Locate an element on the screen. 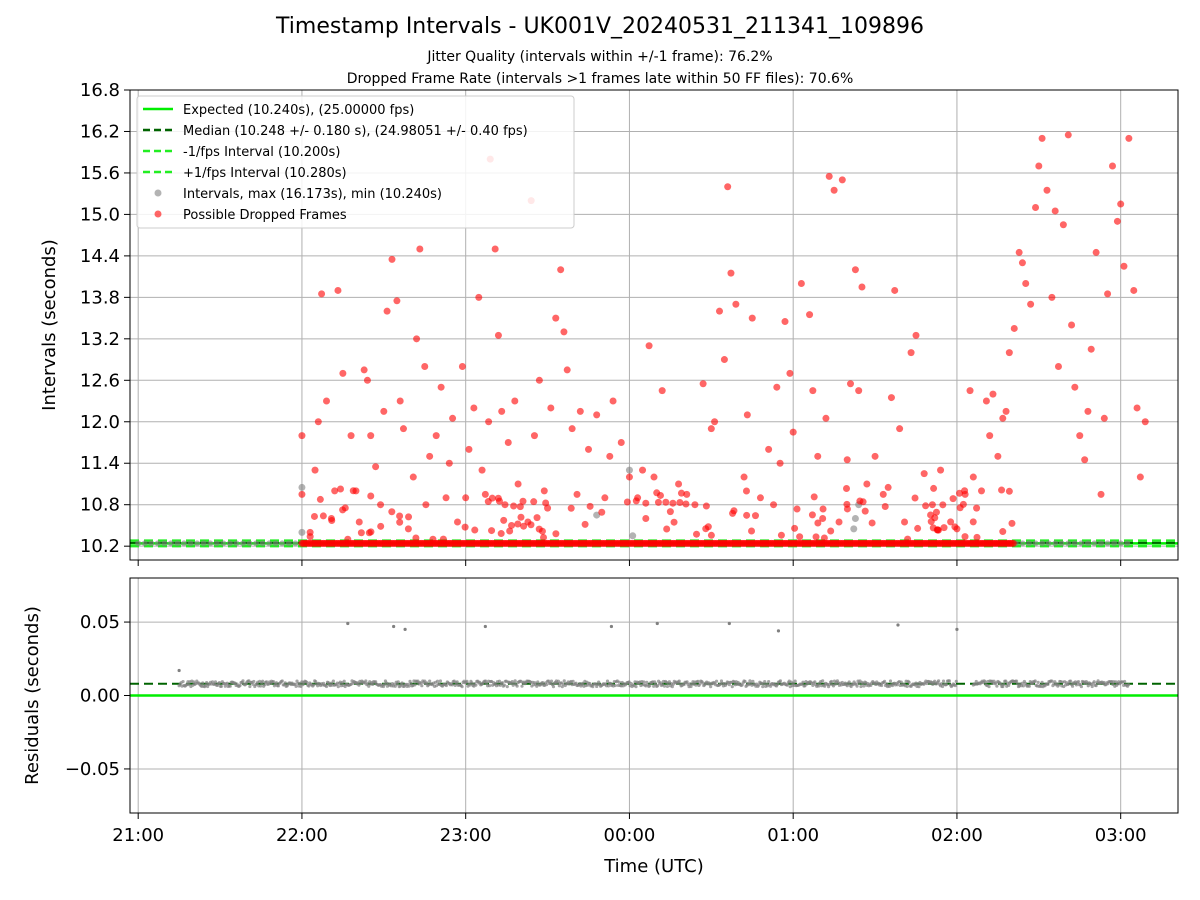 This screenshot has width=1200, height=900. legend-swatch is located at coordinates (158, 193).